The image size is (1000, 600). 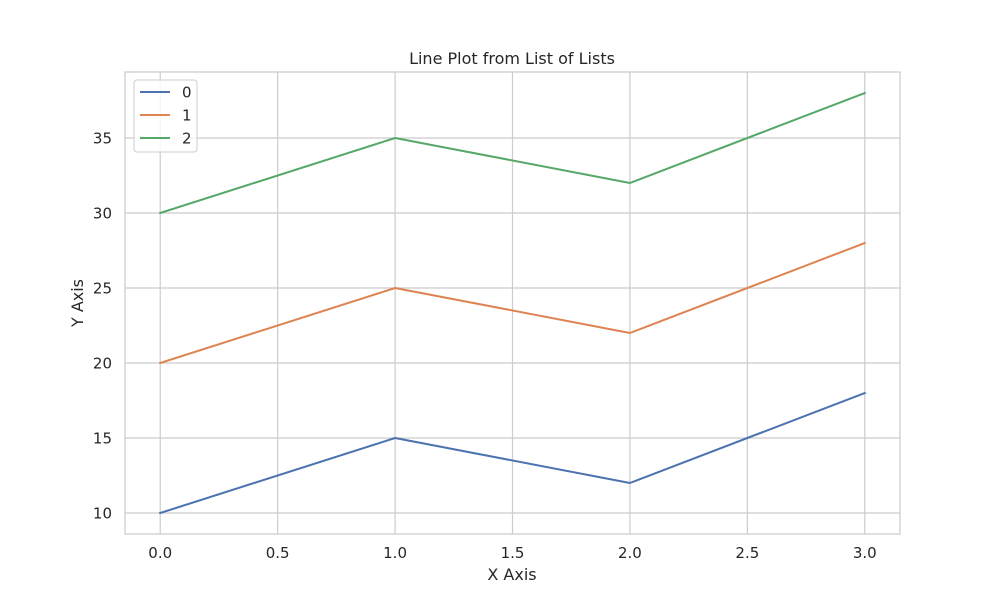 I want to click on y-tick-label: 10, so click(x=102, y=514).